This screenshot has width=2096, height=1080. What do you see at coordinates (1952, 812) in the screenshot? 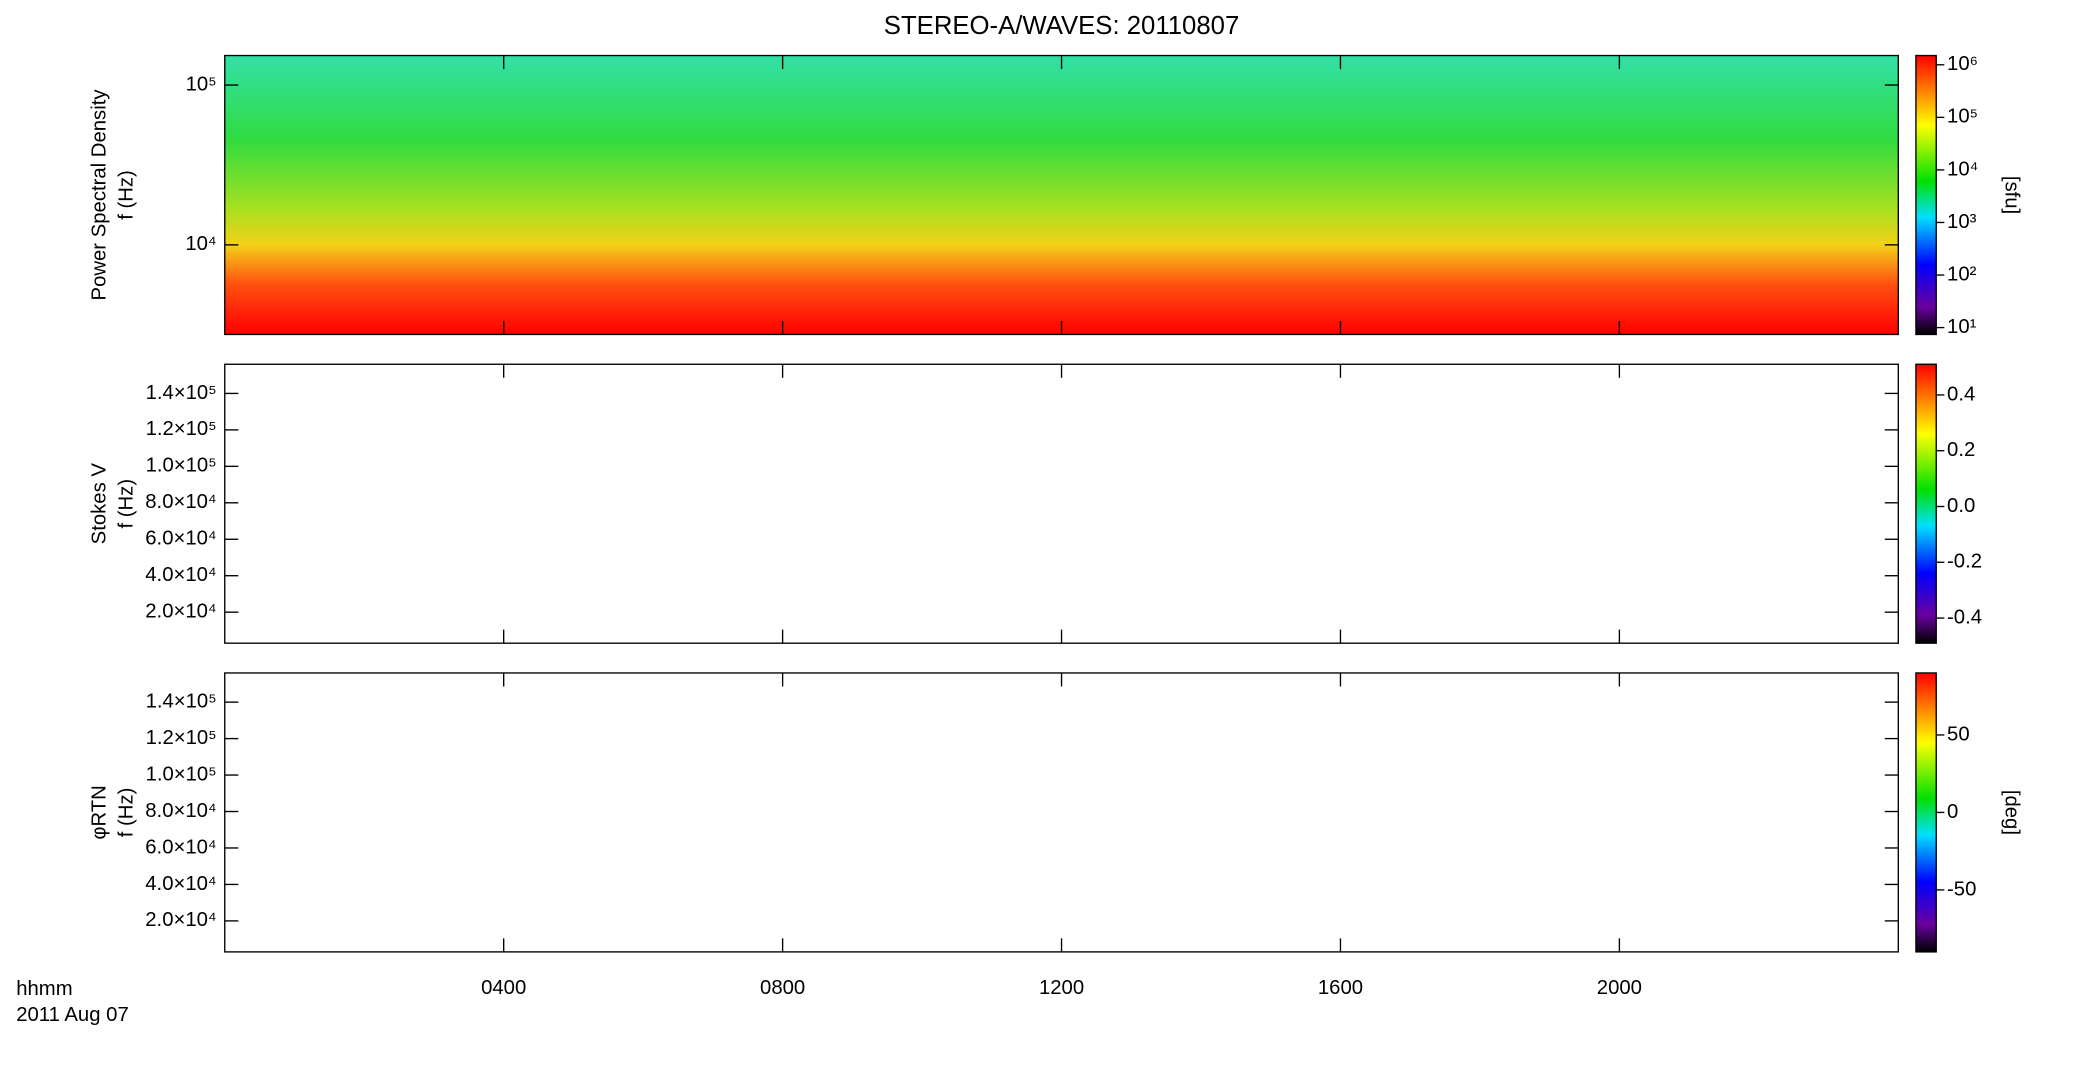
I see `colorbar-tick-label: 0` at bounding box center [1952, 812].